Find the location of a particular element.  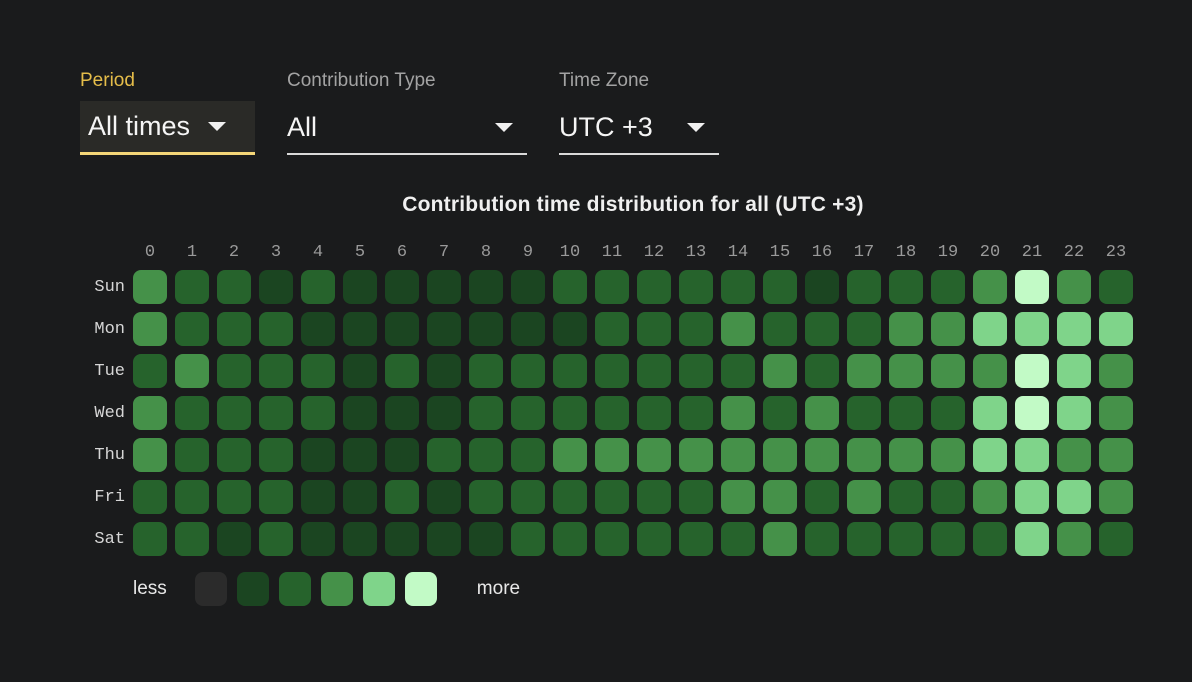

filter-time-zone: Time Zone UTC +3 is located at coordinates (639, 112).